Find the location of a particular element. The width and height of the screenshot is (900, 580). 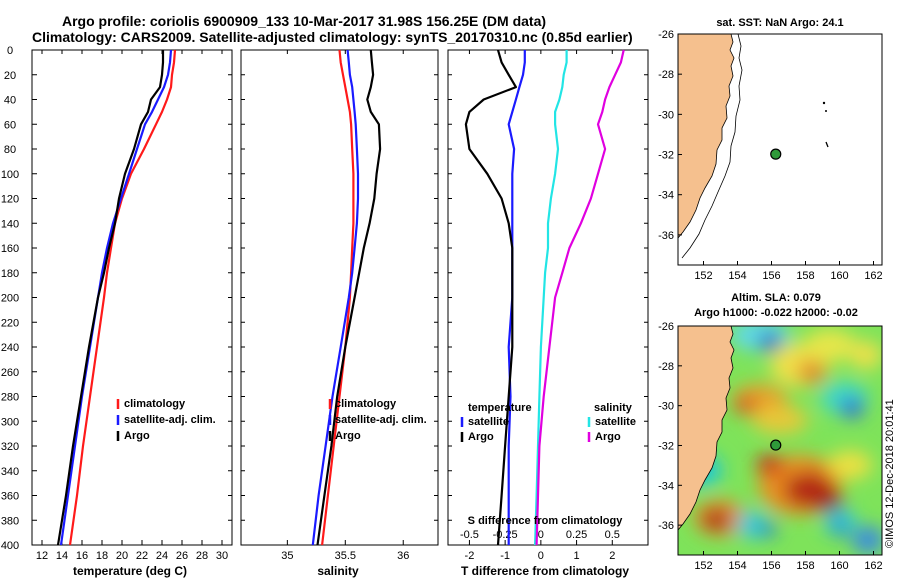

sst-map-lon-tick-label: 154 is located at coordinates (737, 276).